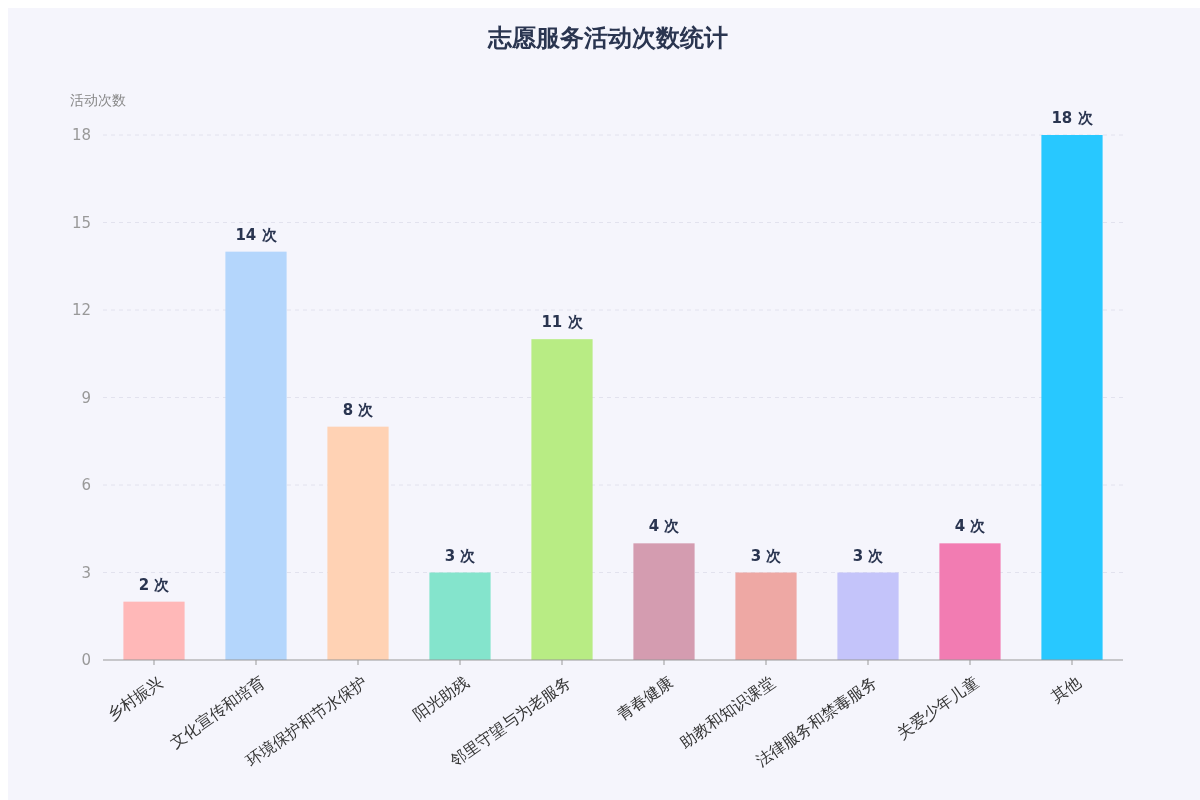 The image size is (1200, 800). Describe the element at coordinates (81, 310) in the screenshot. I see `y-tick-label: 12` at that location.